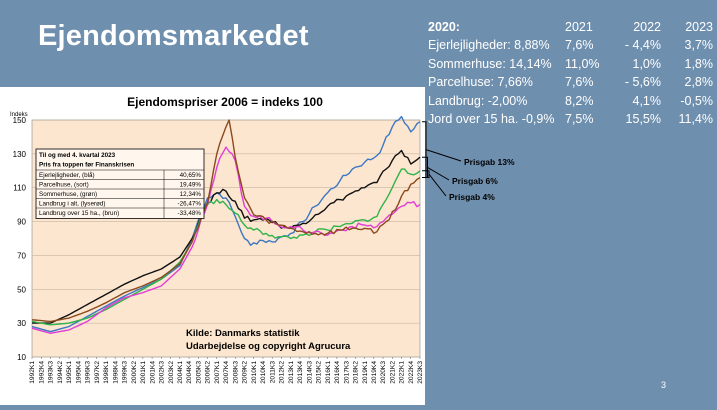  What do you see at coordinates (300, 372) in the screenshot?
I see `x-tick-label: 2013K4` at bounding box center [300, 372].